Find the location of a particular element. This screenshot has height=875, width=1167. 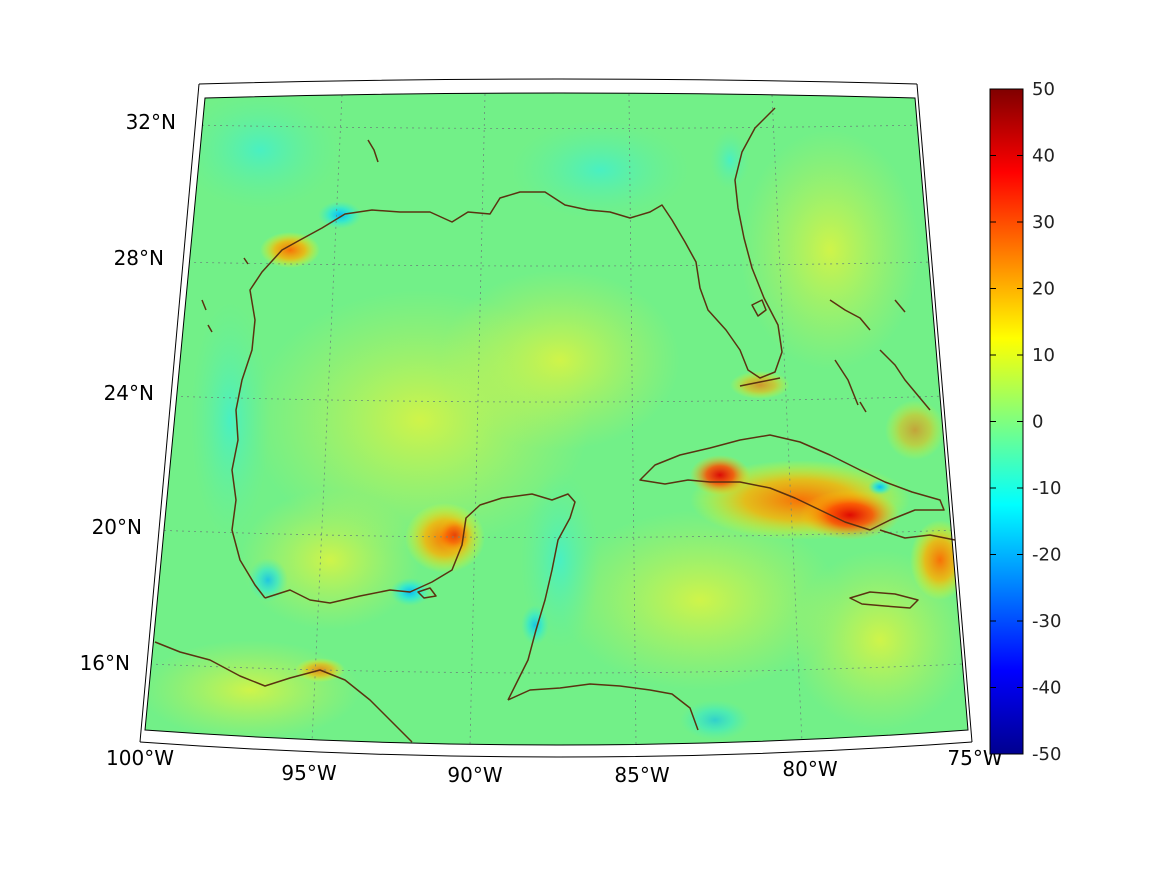

caribbean-coastline is located at coordinates (603, 707).